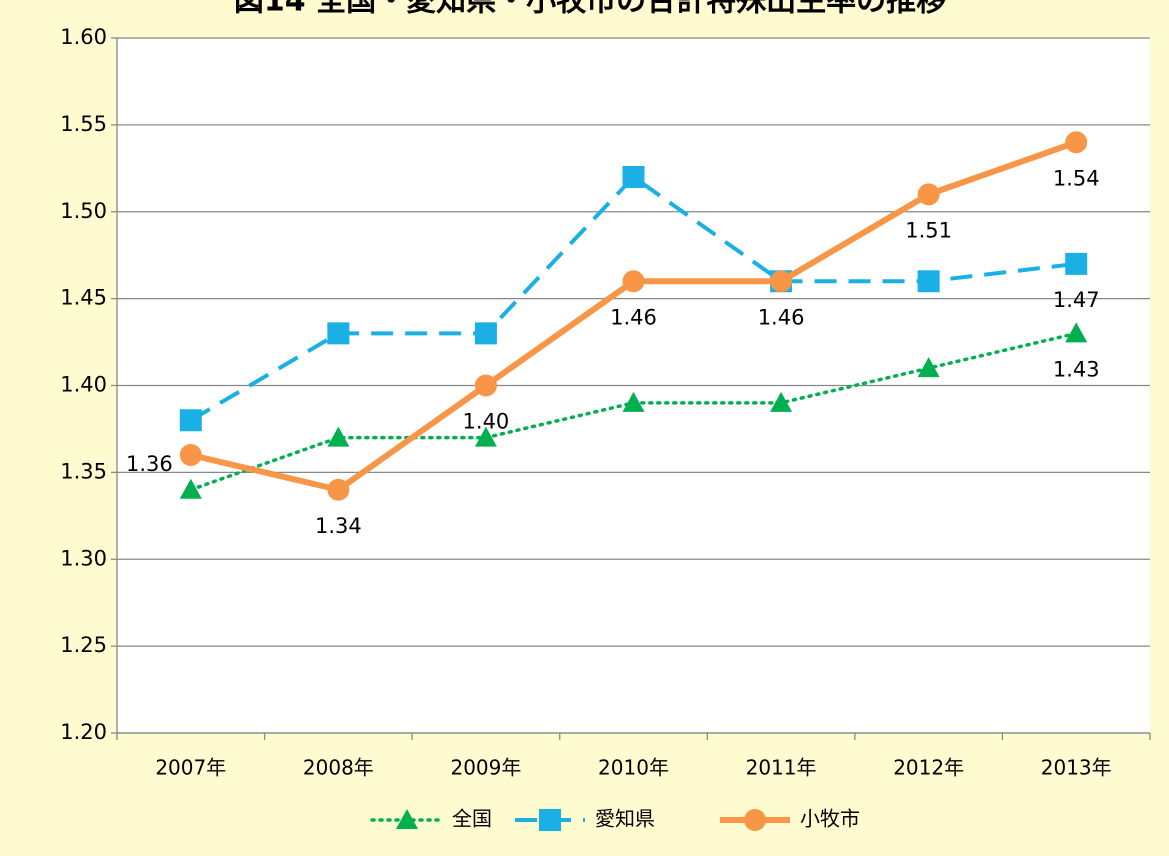 This screenshot has width=1169, height=856. What do you see at coordinates (338, 526) in the screenshot?
I see `data-label: 1.34` at bounding box center [338, 526].